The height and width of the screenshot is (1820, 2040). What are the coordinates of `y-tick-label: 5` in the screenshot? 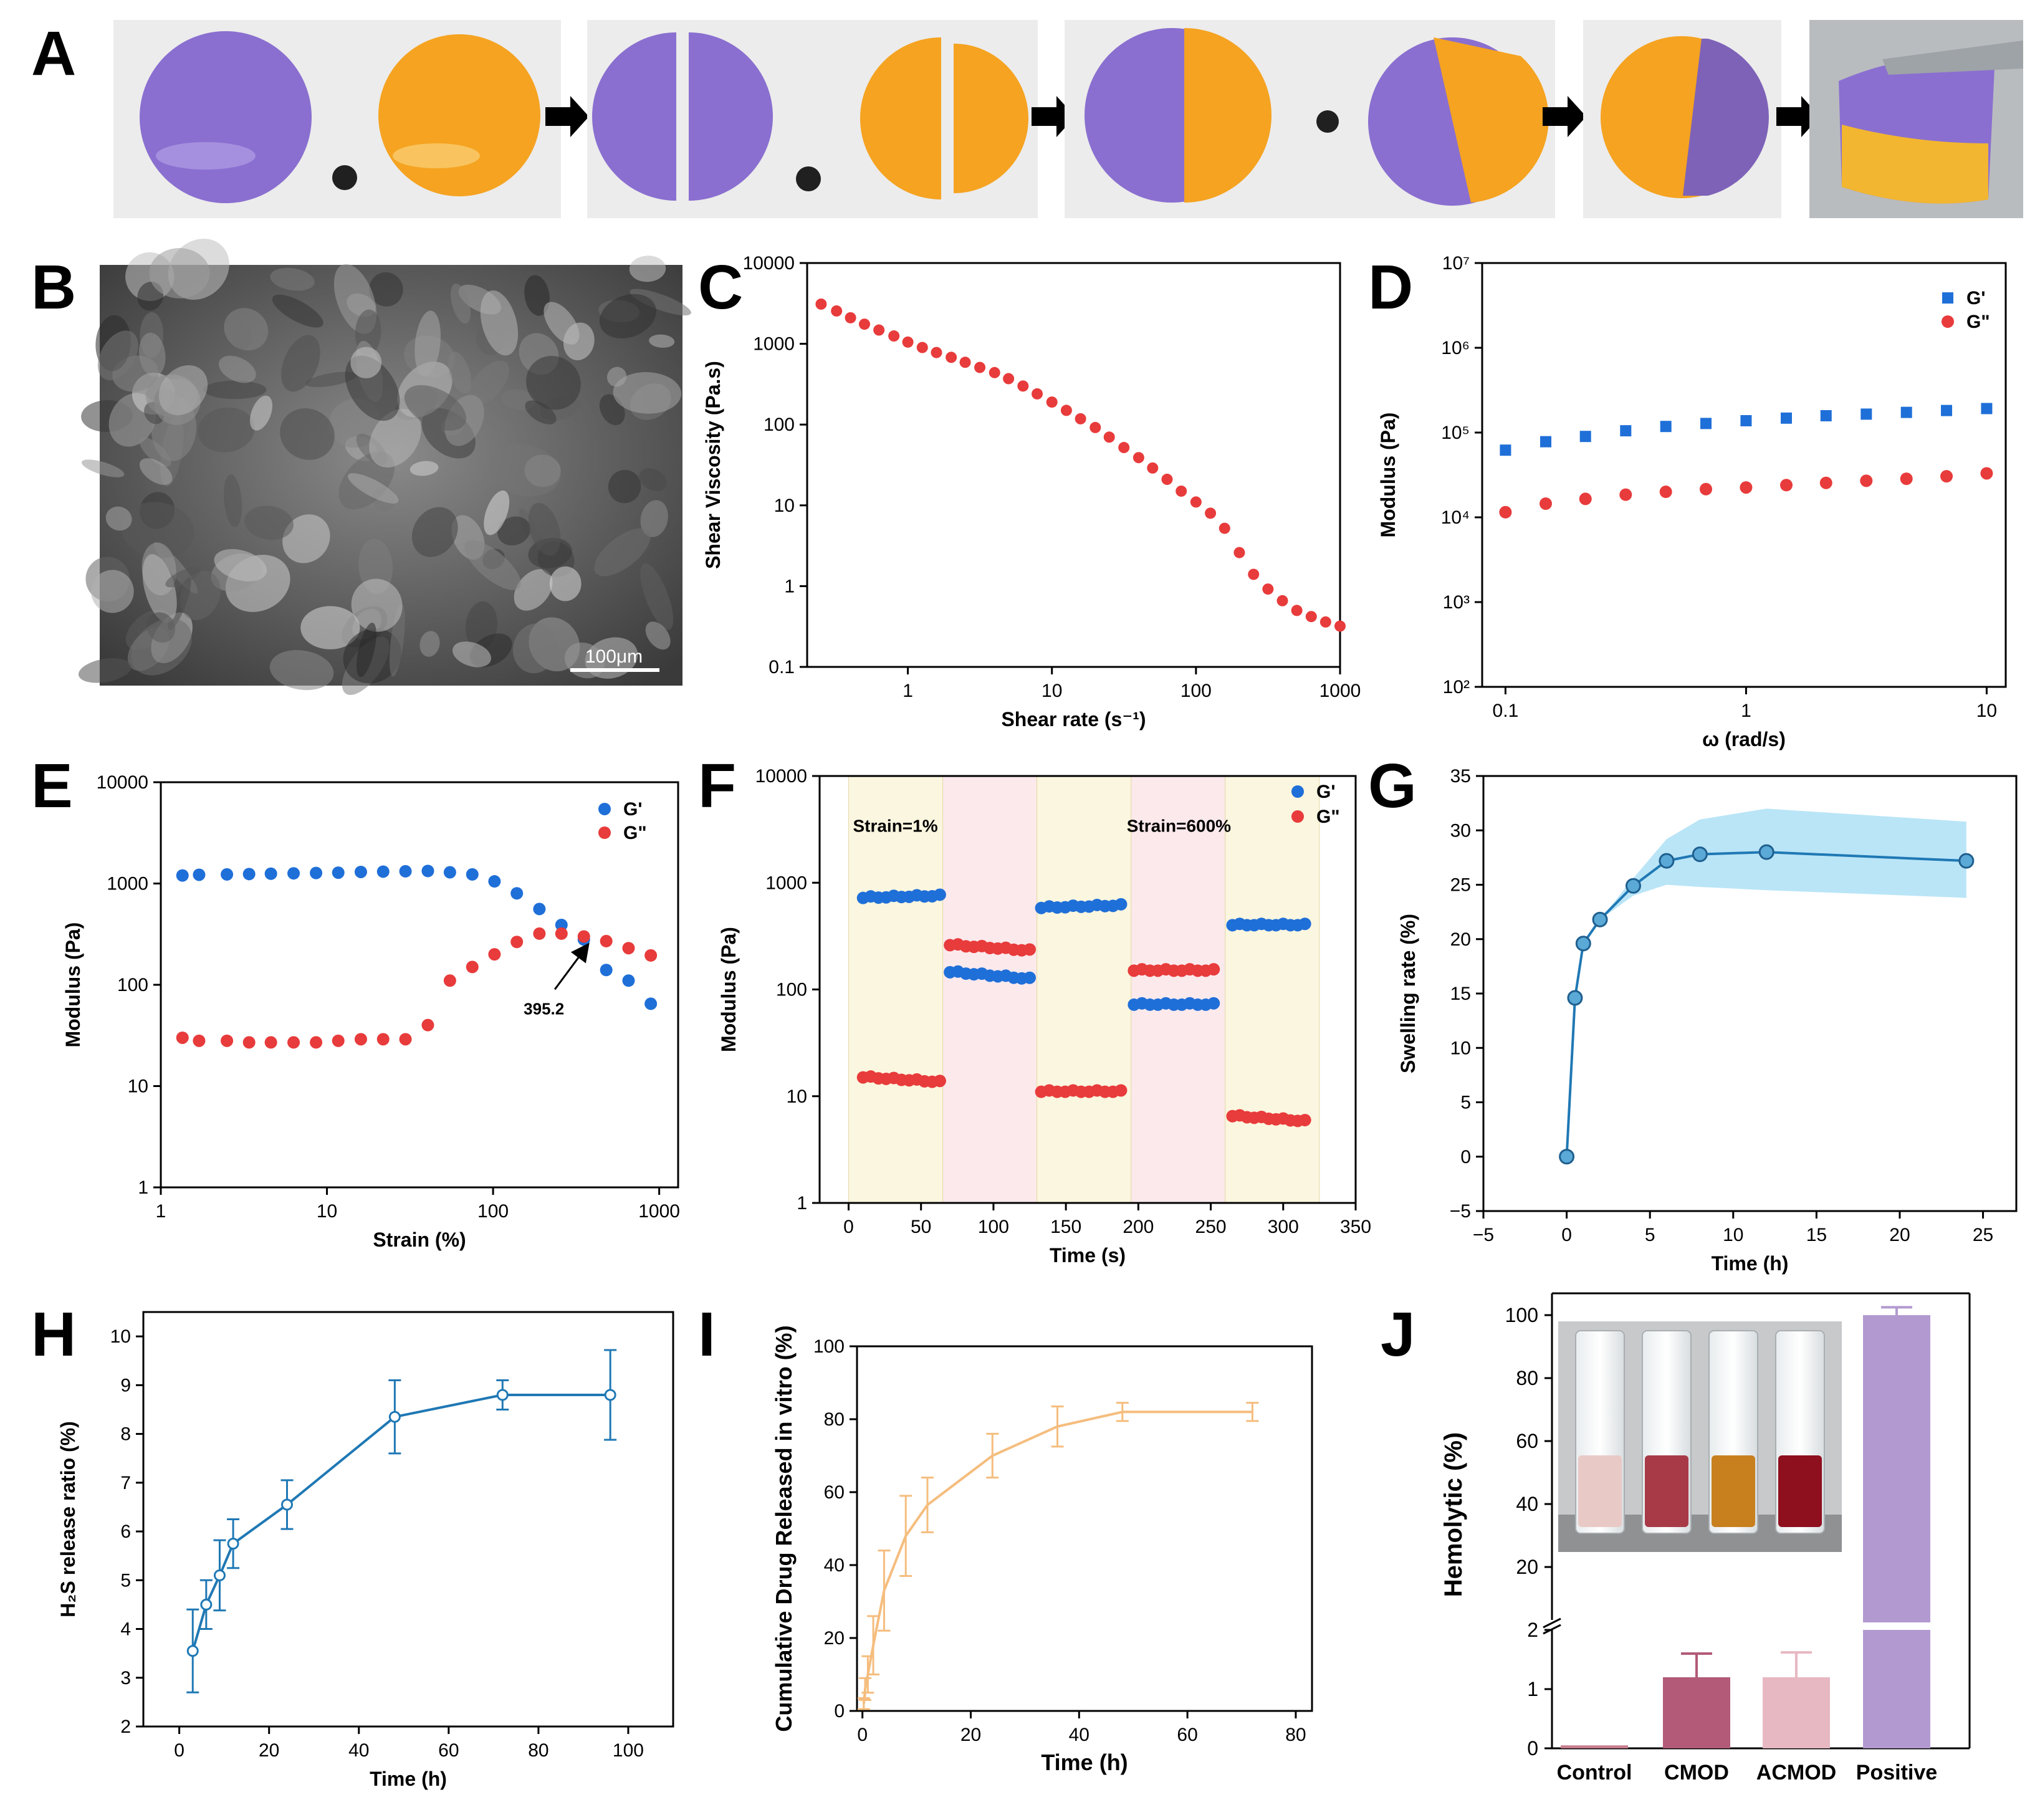 It's located at (125, 1581).